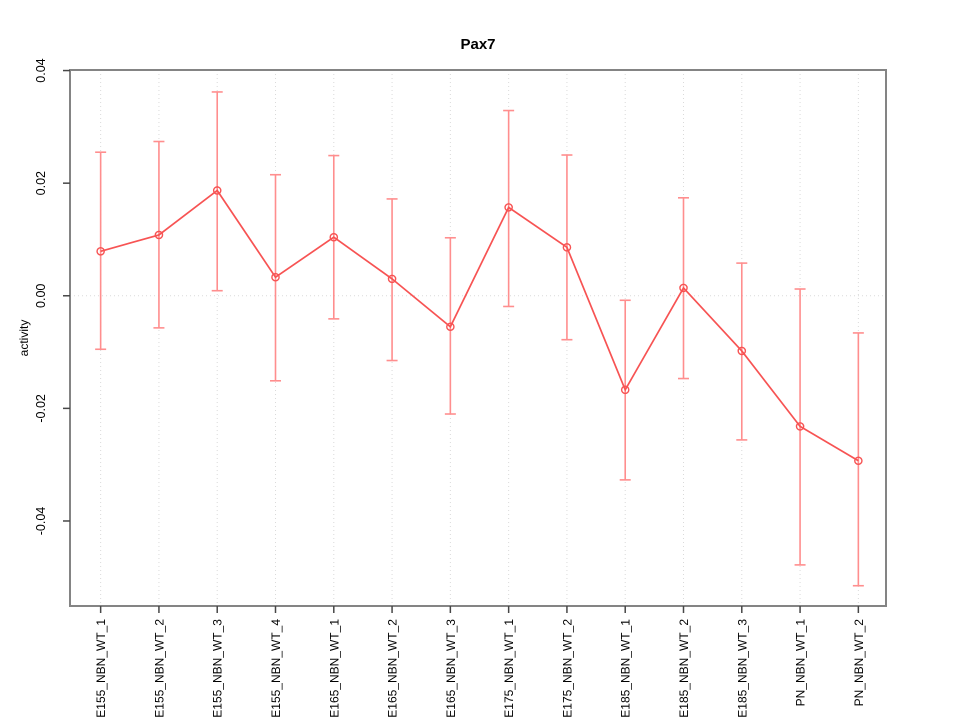  What do you see at coordinates (41, 296) in the screenshot?
I see `y-tick-label: 0.00` at bounding box center [41, 296].